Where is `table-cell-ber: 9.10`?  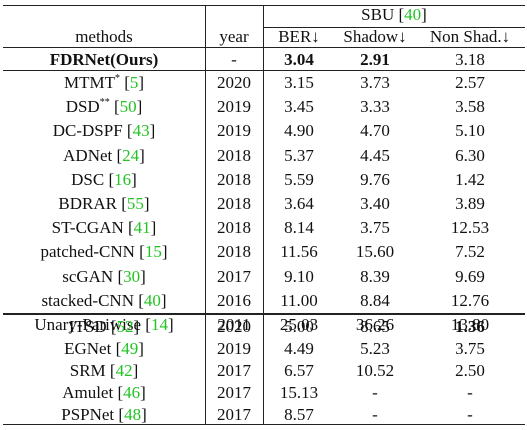 table-cell-ber: 9.10 is located at coordinates (299, 276).